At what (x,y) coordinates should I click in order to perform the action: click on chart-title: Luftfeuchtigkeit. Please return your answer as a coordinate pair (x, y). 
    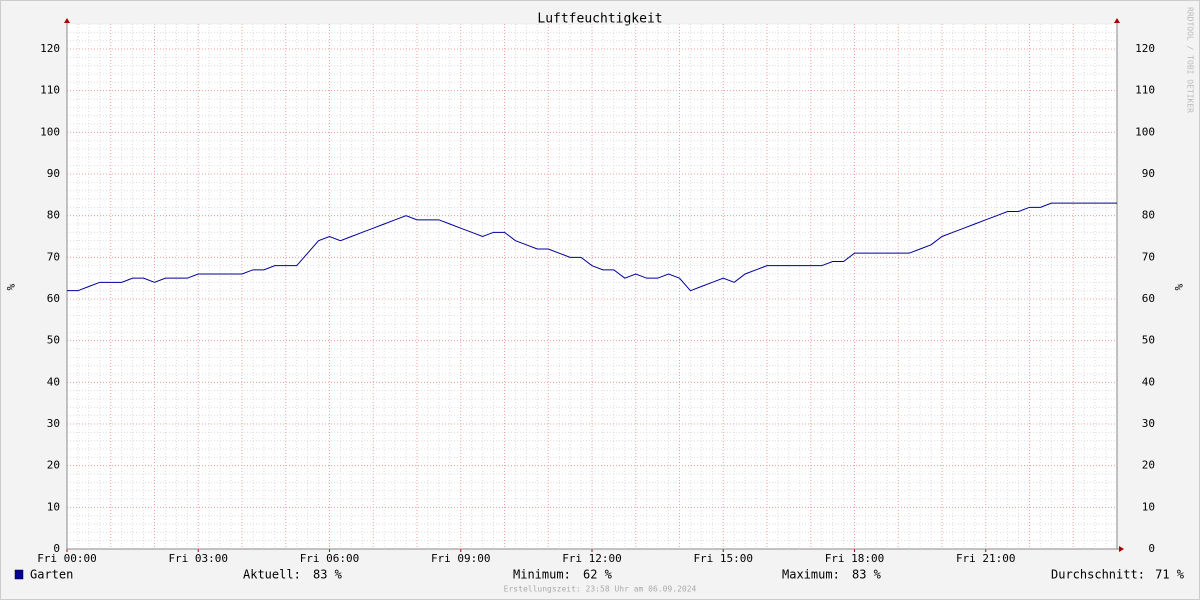
    Looking at the image, I should click on (599, 19).